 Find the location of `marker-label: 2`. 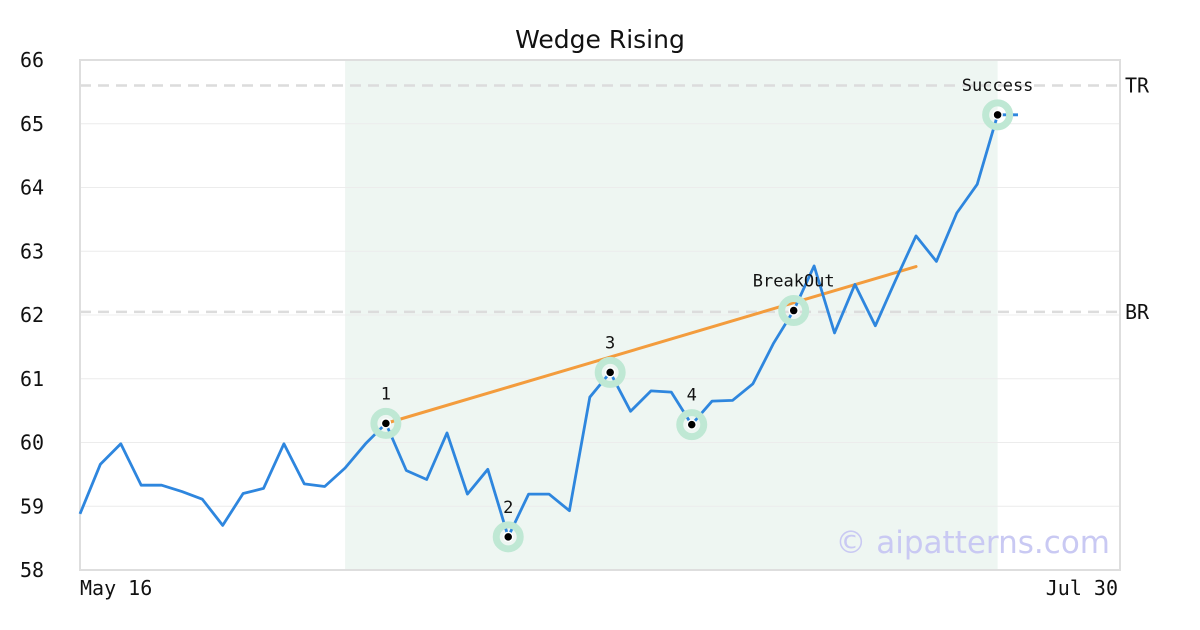

marker-label: 2 is located at coordinates (508, 508).